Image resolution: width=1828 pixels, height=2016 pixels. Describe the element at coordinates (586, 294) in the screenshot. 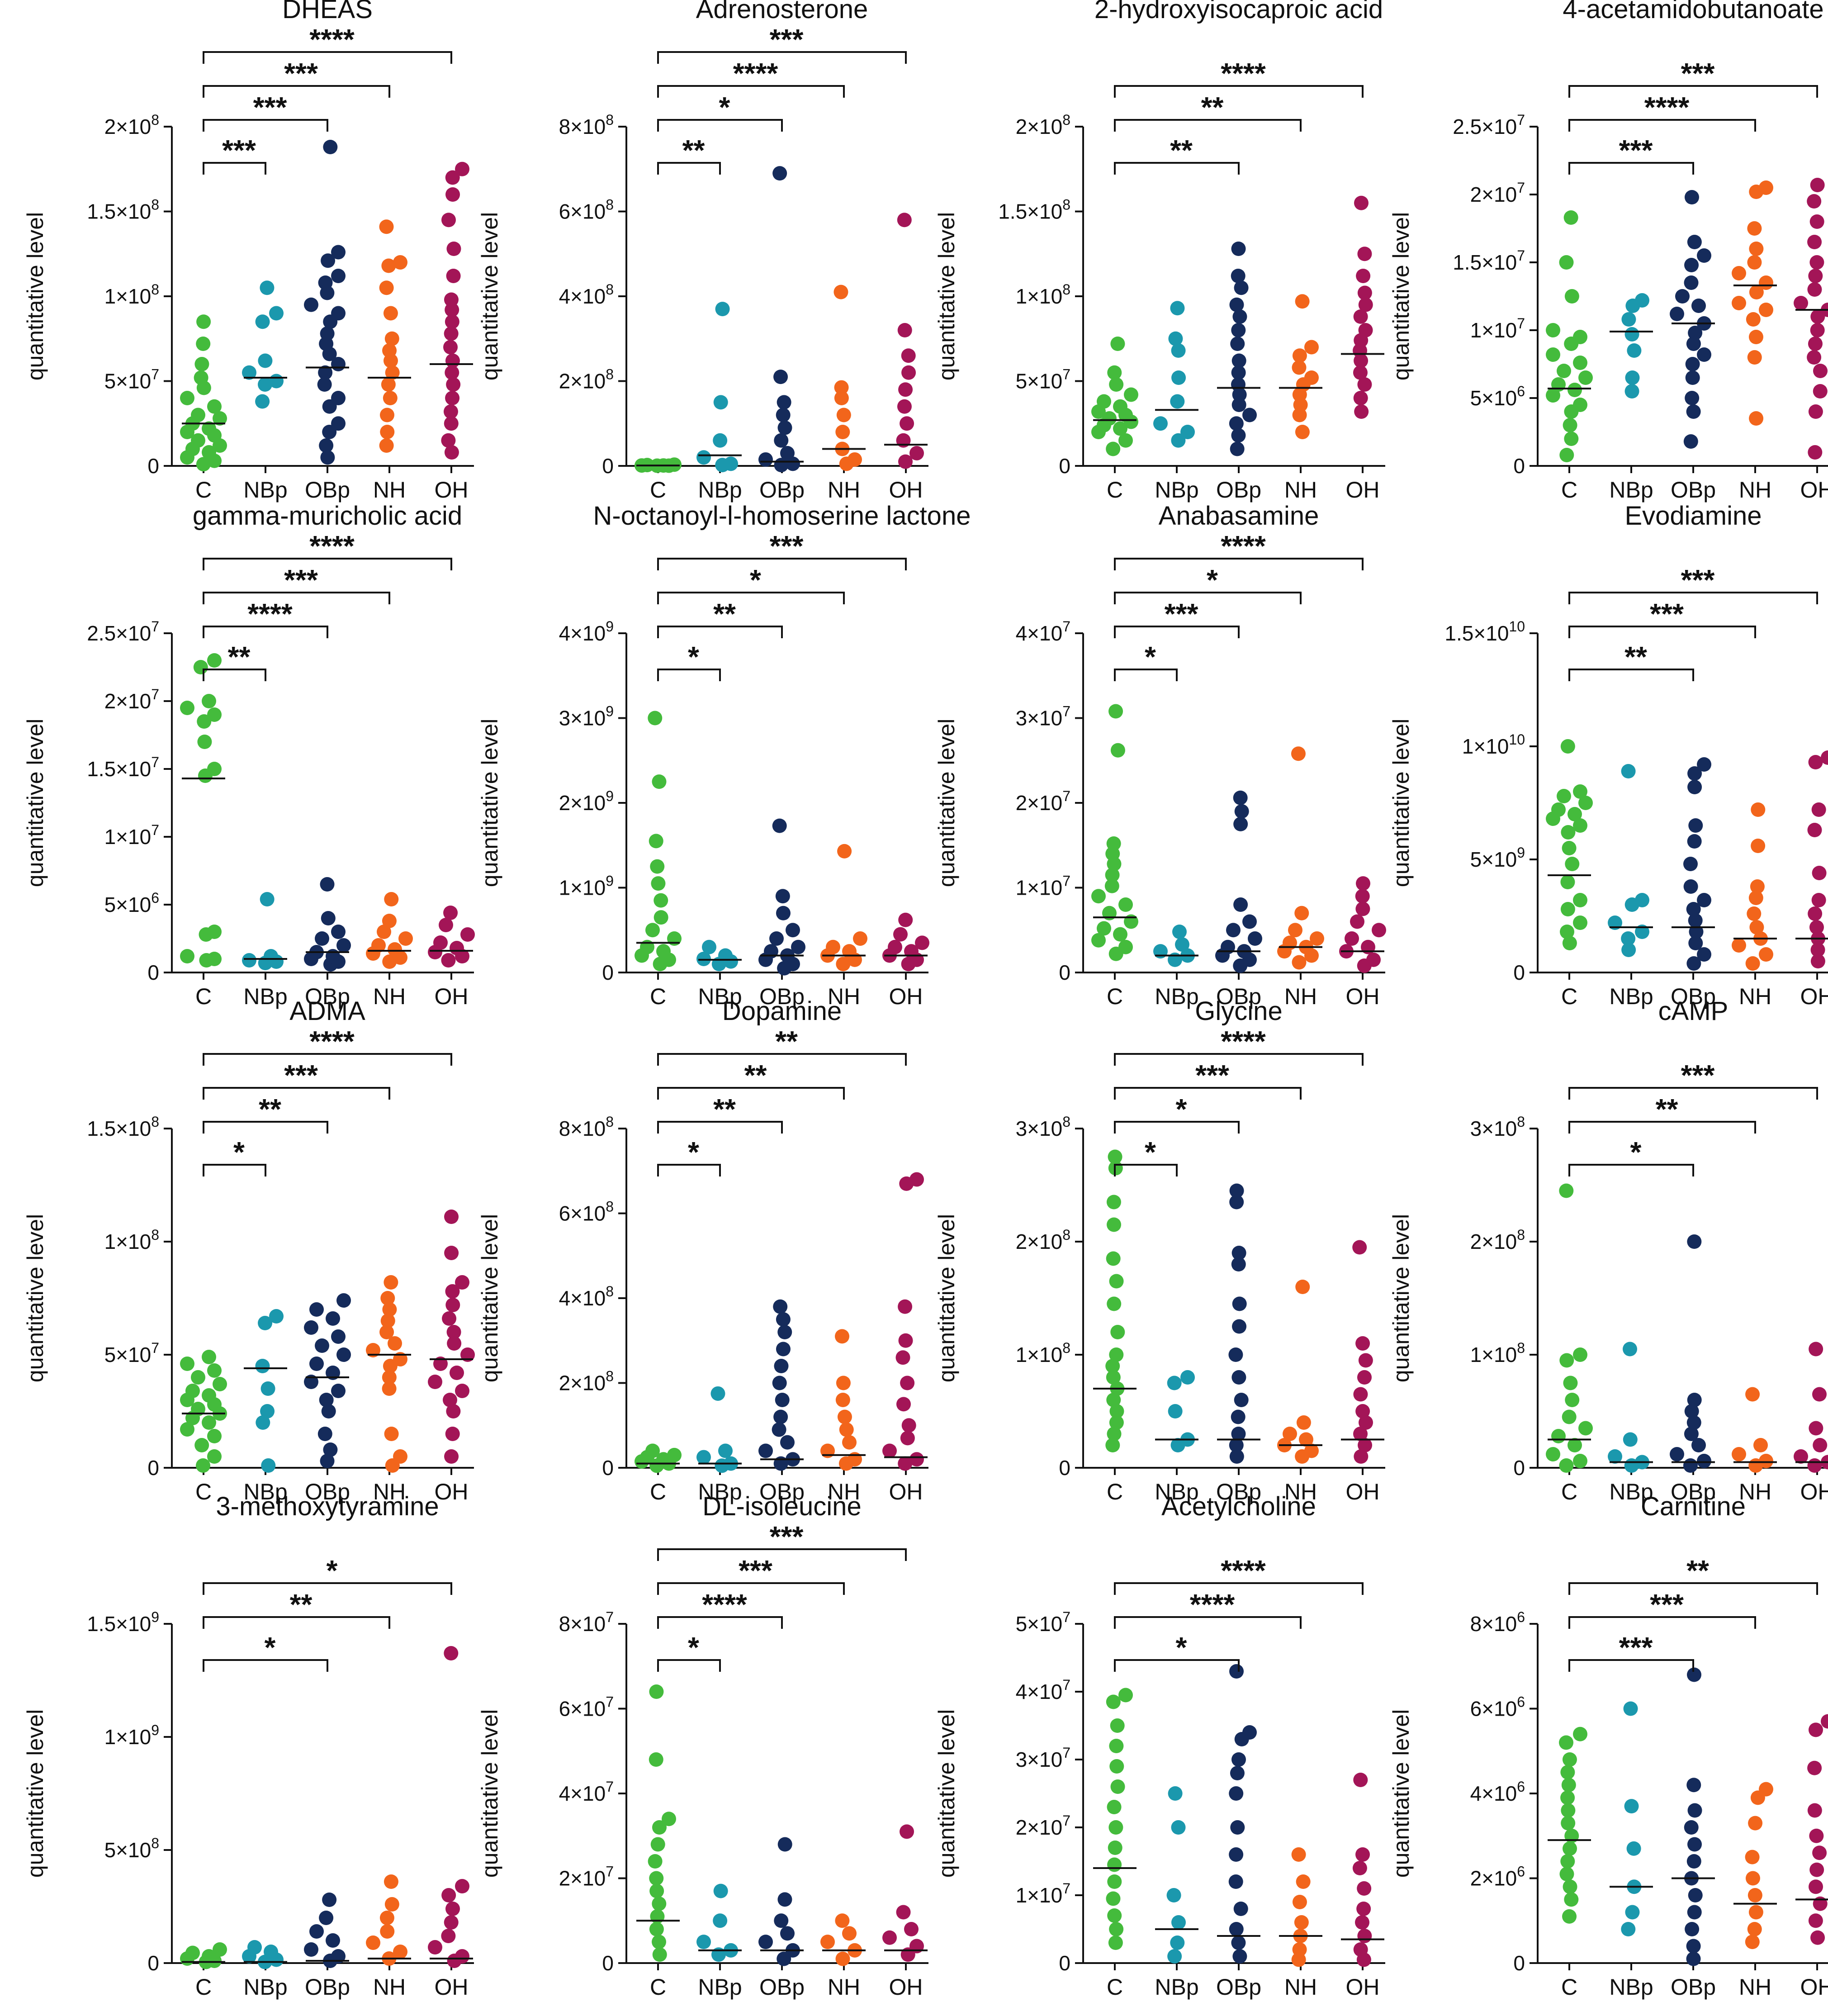

I see `y-tick-label: 4×10⁸` at that location.